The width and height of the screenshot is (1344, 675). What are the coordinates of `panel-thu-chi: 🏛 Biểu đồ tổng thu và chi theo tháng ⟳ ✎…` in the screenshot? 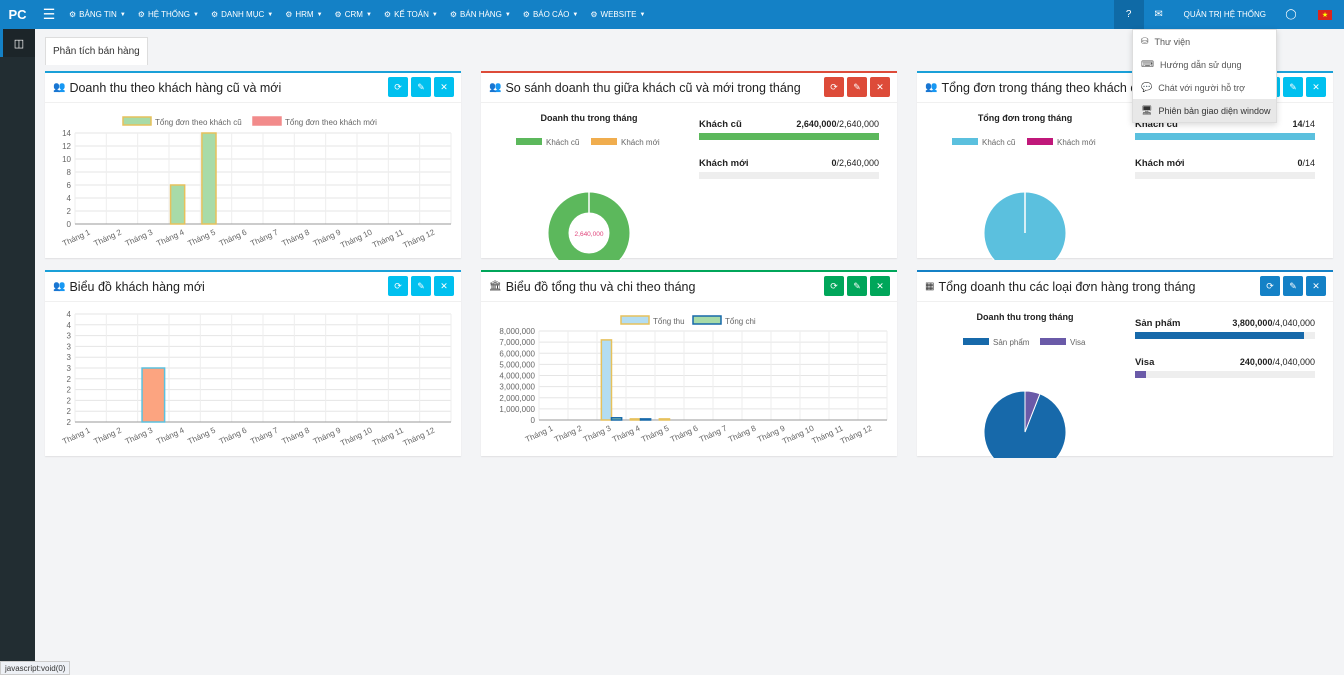 It's located at (689, 363).